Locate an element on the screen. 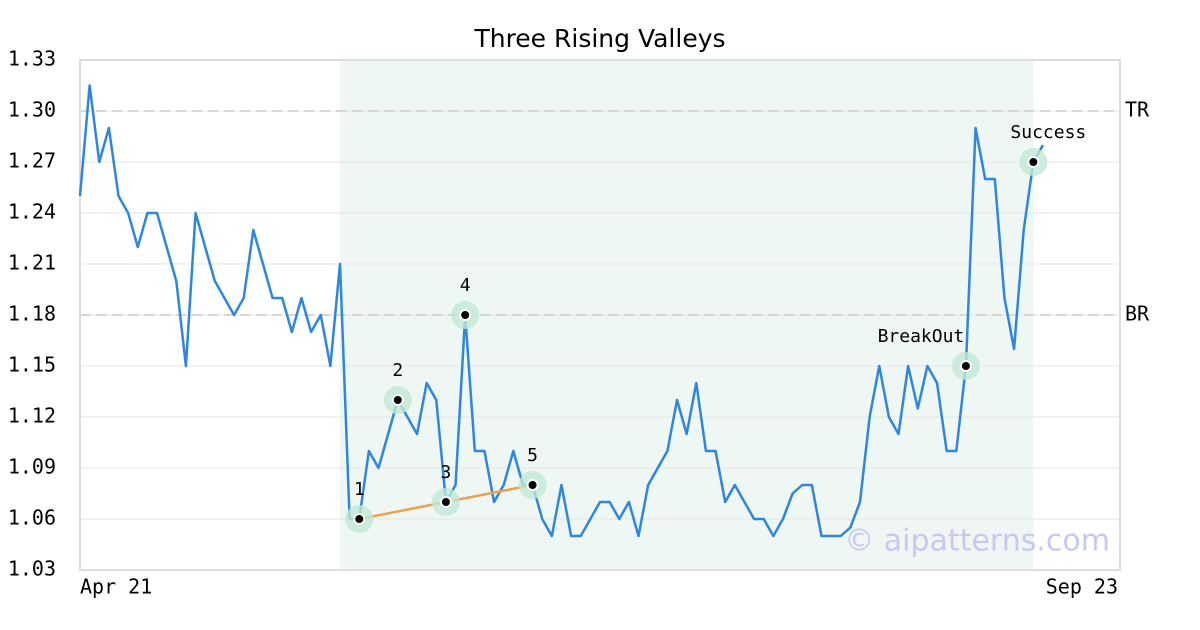 The height and width of the screenshot is (630, 1200). chart-title: Three Rising Valleys is located at coordinates (599, 38).